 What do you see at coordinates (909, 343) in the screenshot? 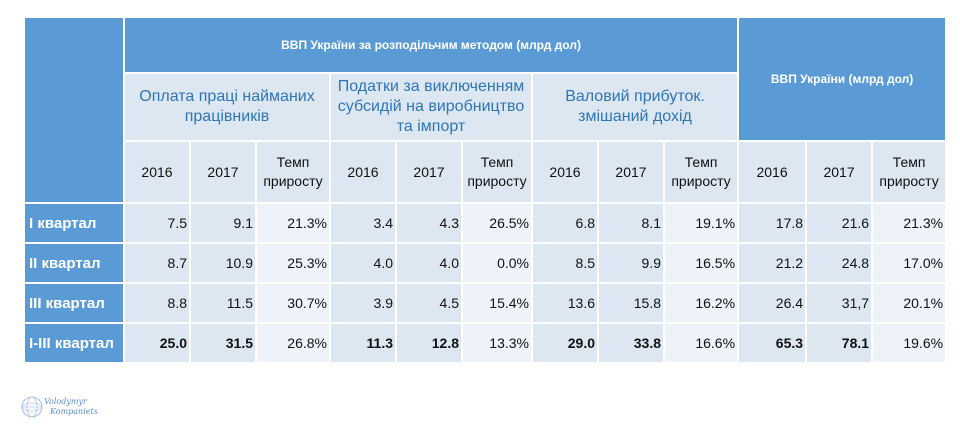
I see `table-cell: 19.6%` at bounding box center [909, 343].